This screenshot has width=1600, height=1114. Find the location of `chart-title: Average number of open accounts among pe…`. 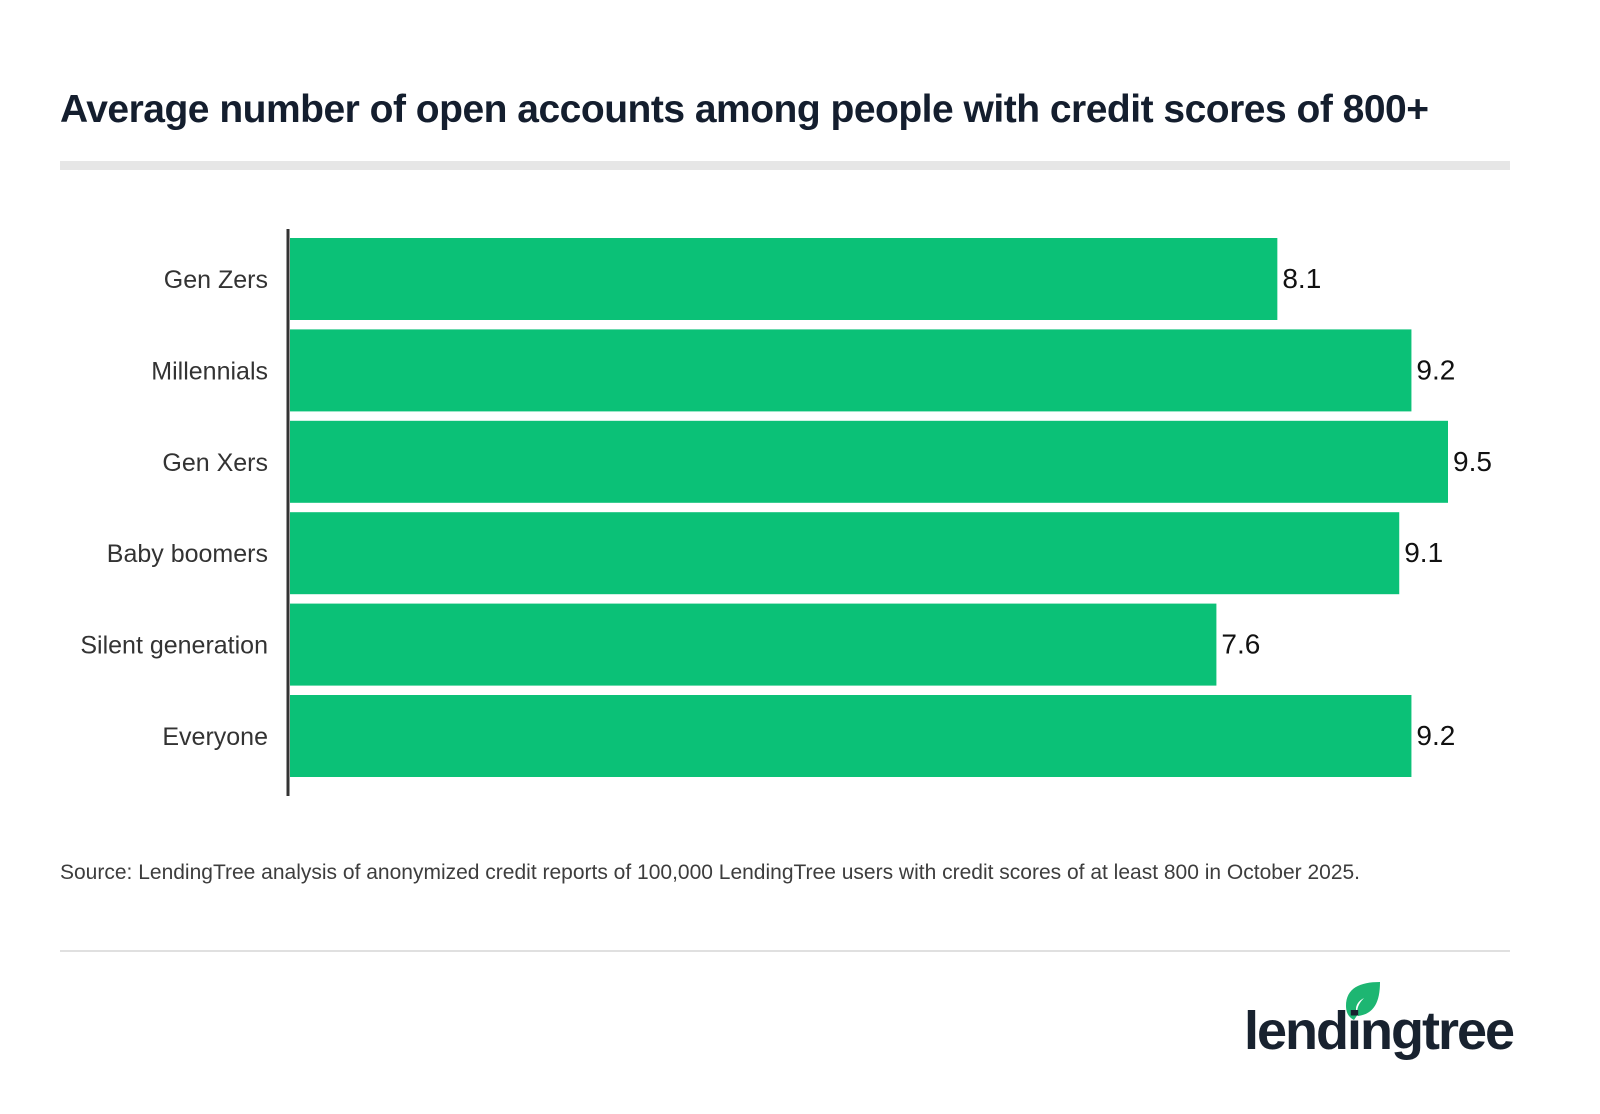

chart-title: Average number of open accounts among pe… is located at coordinates (744, 109).